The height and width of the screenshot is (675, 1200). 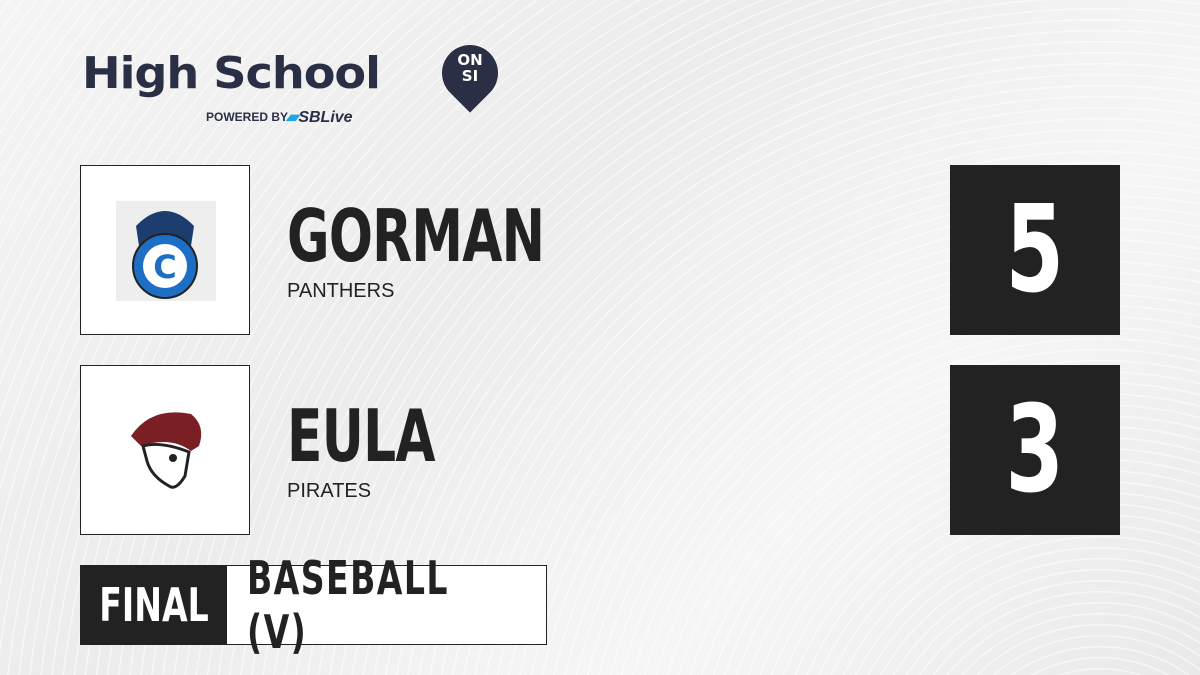 I want to click on team-logo-box: C, so click(x=165, y=250).